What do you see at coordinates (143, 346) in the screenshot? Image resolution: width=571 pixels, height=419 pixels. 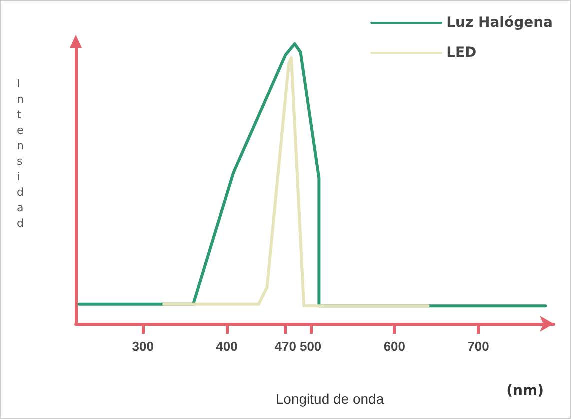 I see `x-tick-label: 300` at bounding box center [143, 346].